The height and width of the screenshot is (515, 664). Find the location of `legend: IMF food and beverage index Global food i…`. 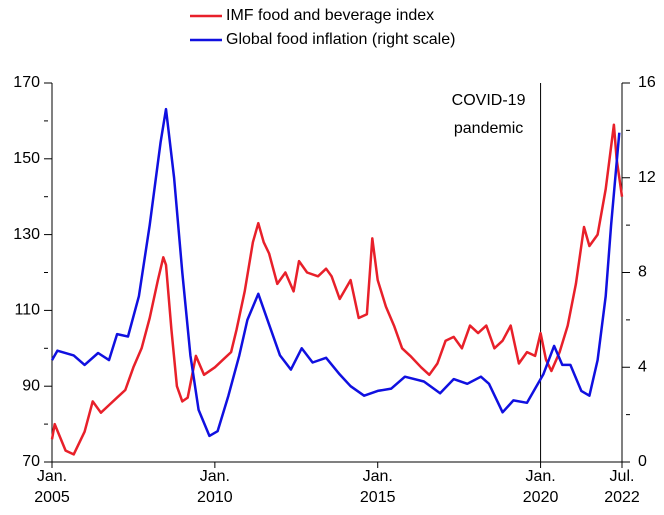

legend: IMF food and beverage index Global food i… is located at coordinates (322, 27).